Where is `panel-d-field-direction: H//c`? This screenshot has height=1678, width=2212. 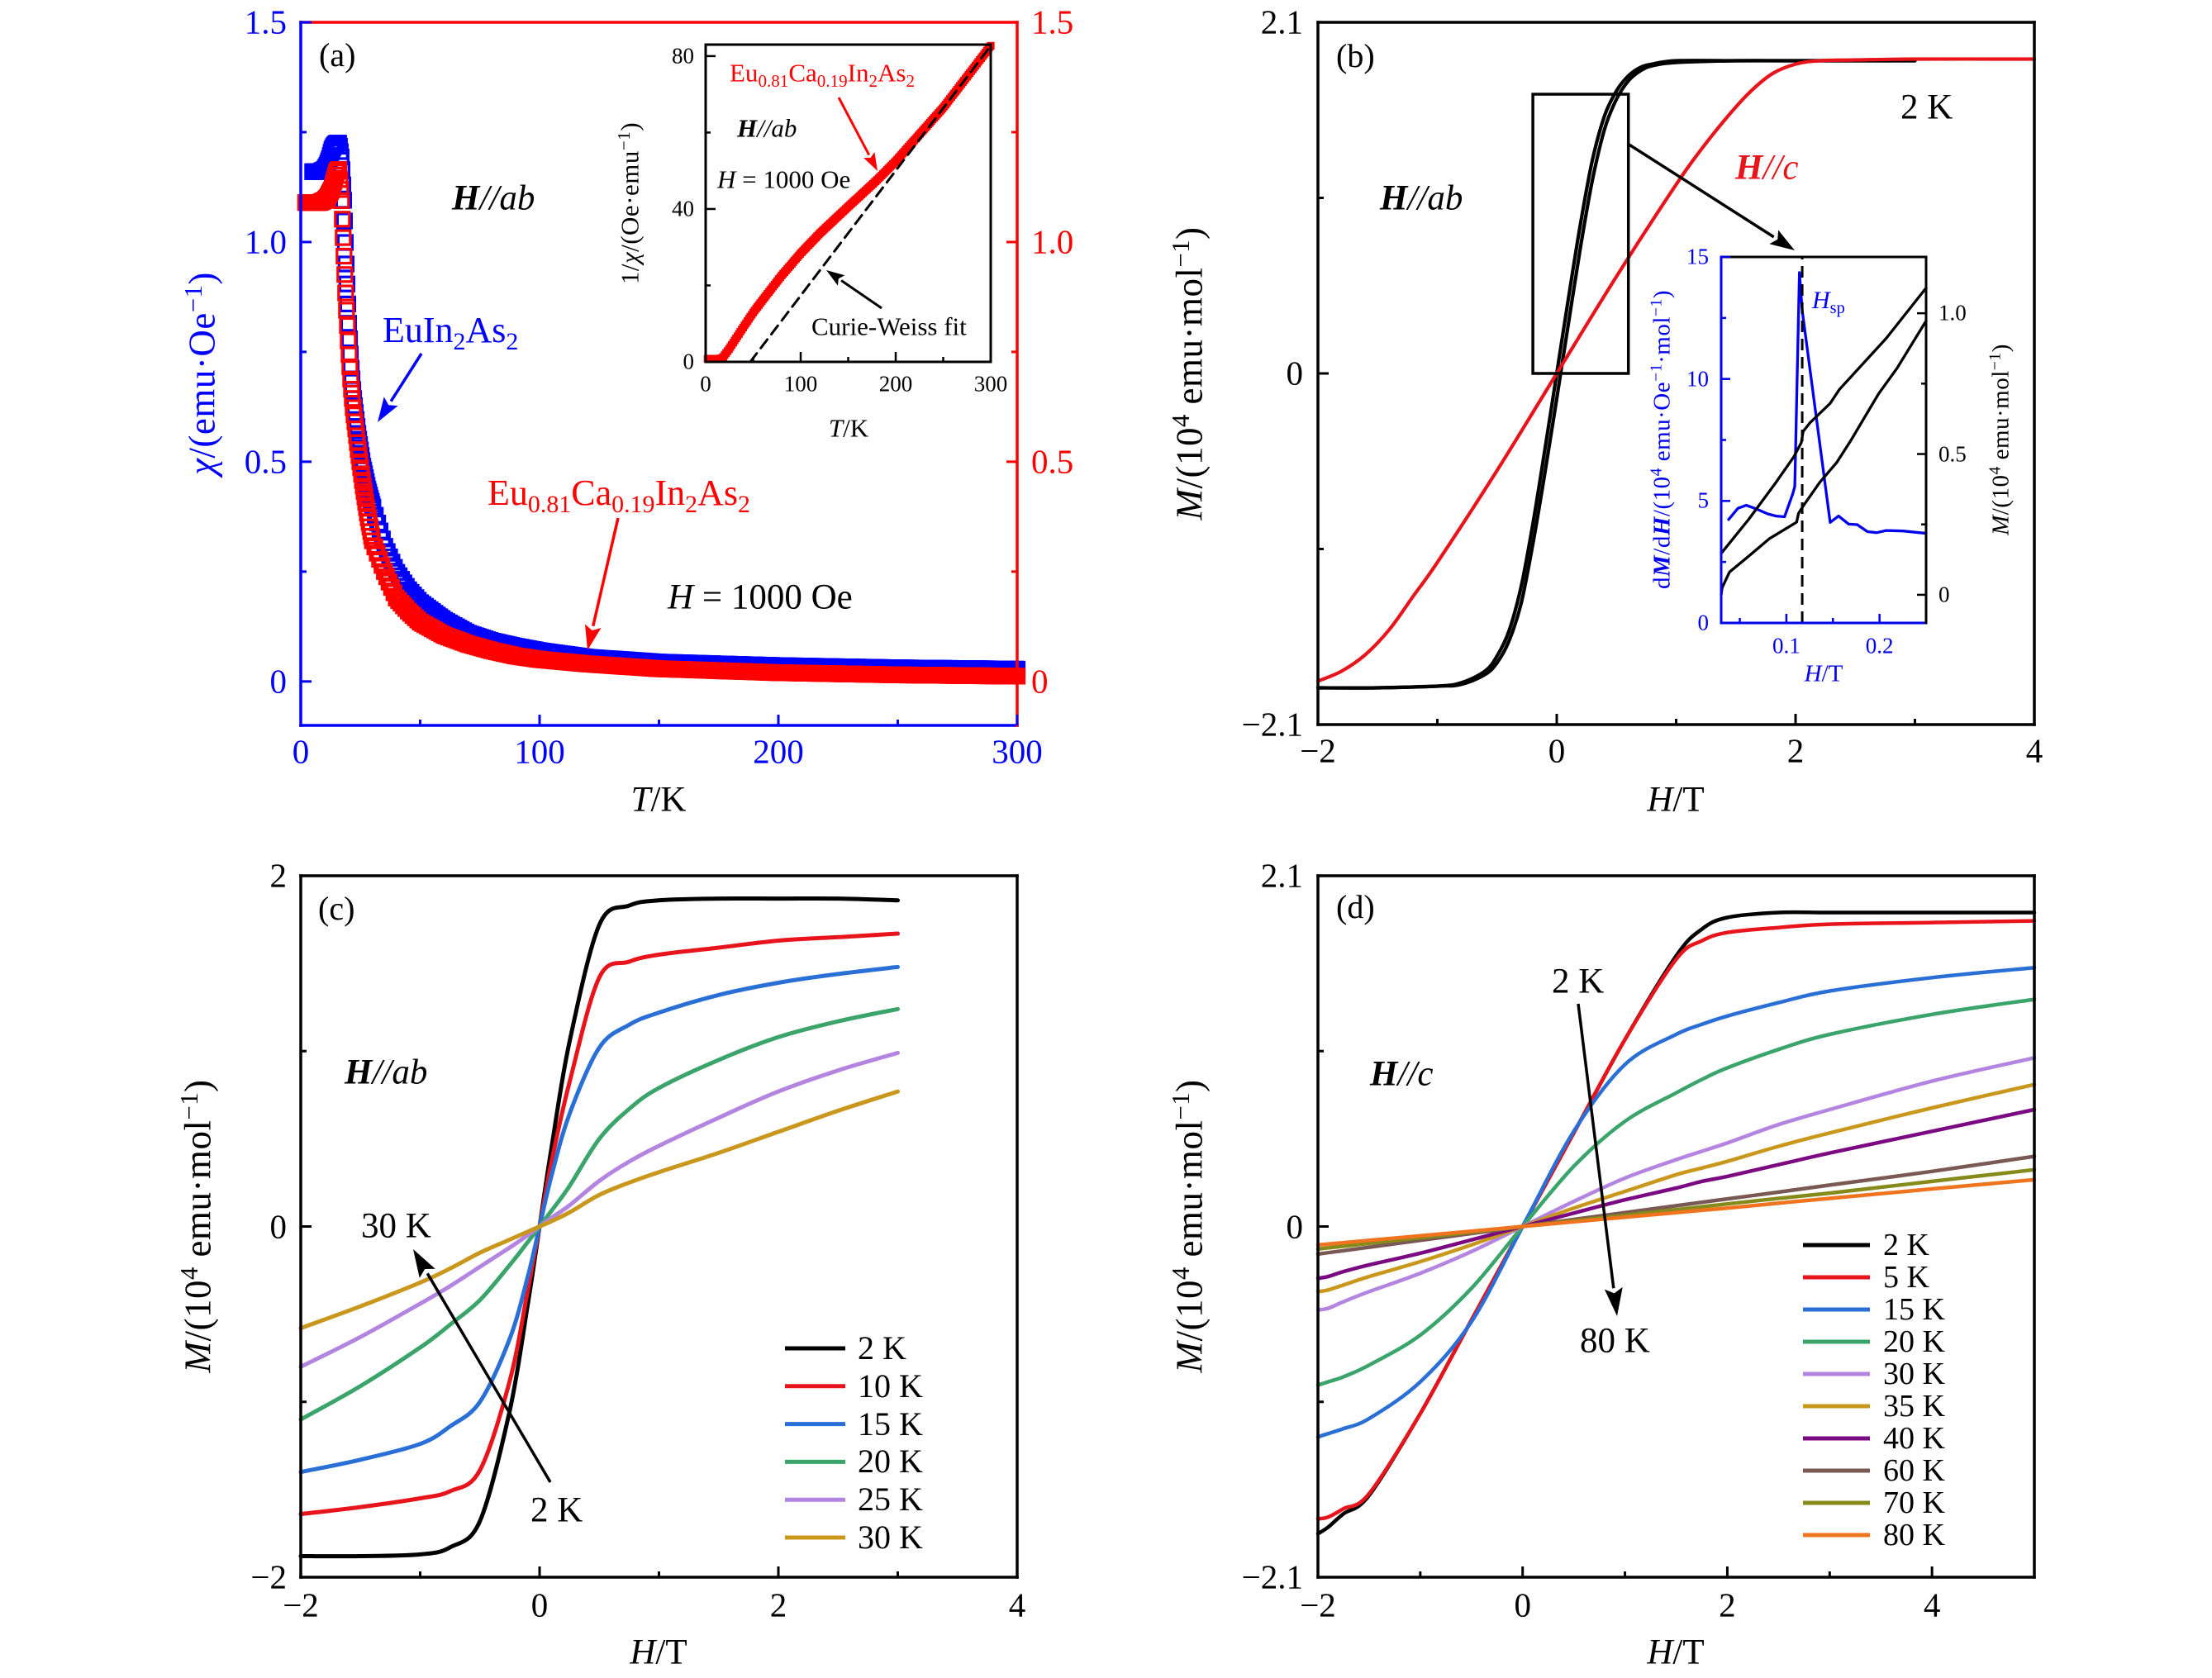
panel-d-field-direction: H//c is located at coordinates (1402, 1074).